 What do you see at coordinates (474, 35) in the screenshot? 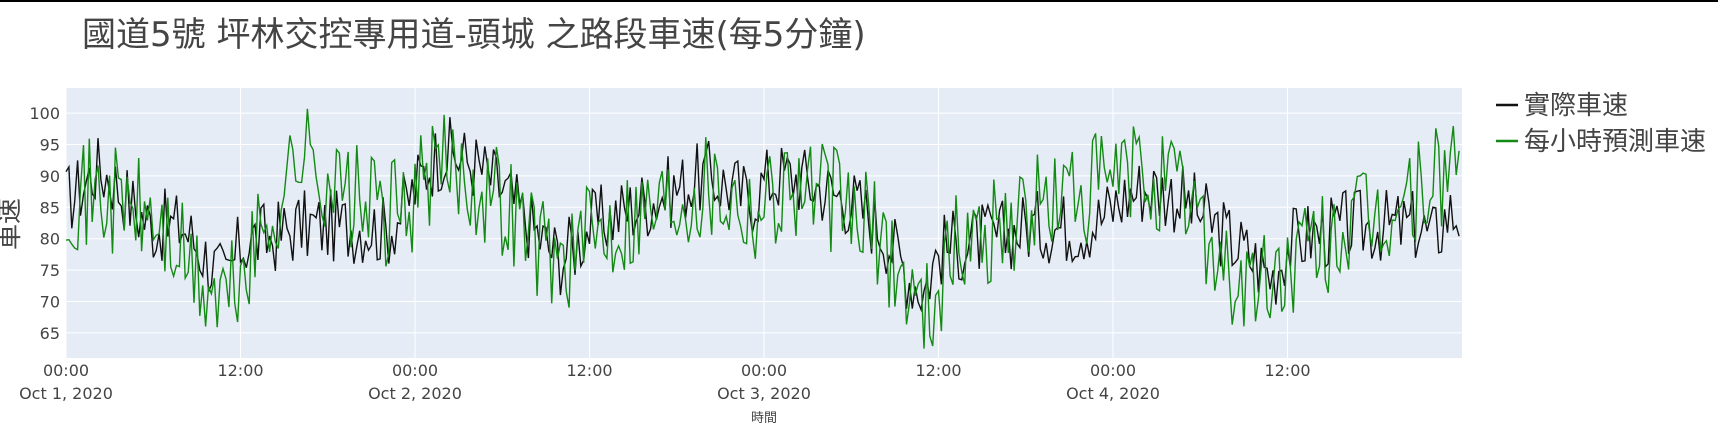
I see `chart-title: 國道5號 坪林交控專用道-頭城 之路段車速(每5分鐘)` at bounding box center [474, 35].